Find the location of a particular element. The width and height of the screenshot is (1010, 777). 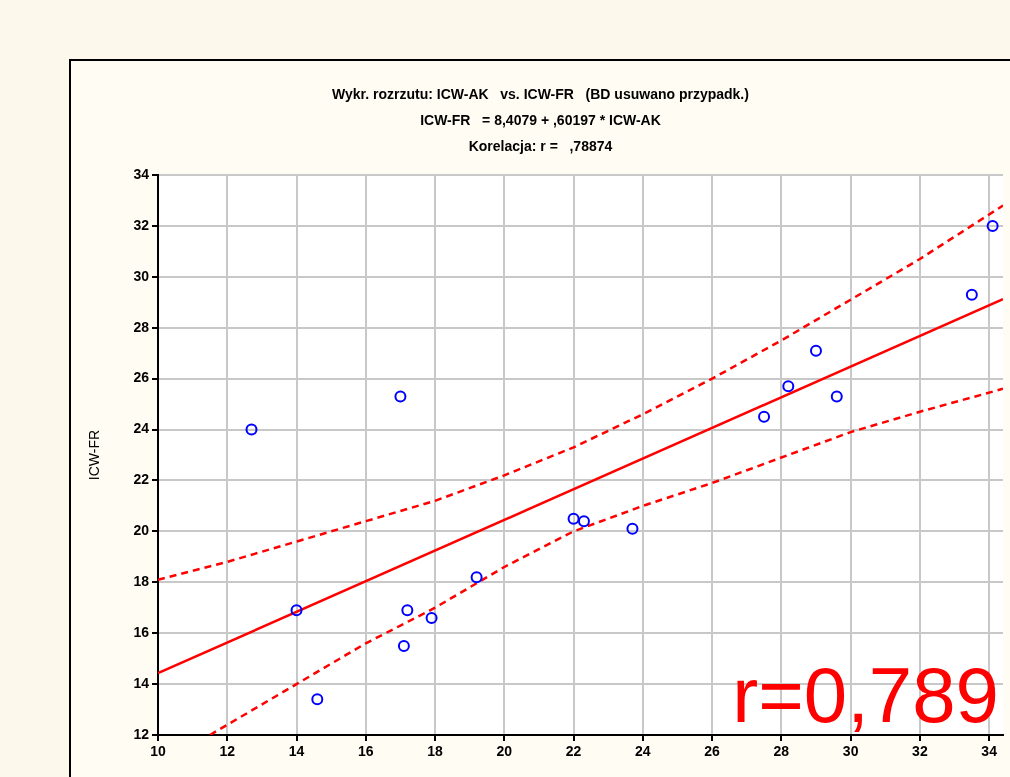

y-tick-label: 34 is located at coordinates (141, 173).